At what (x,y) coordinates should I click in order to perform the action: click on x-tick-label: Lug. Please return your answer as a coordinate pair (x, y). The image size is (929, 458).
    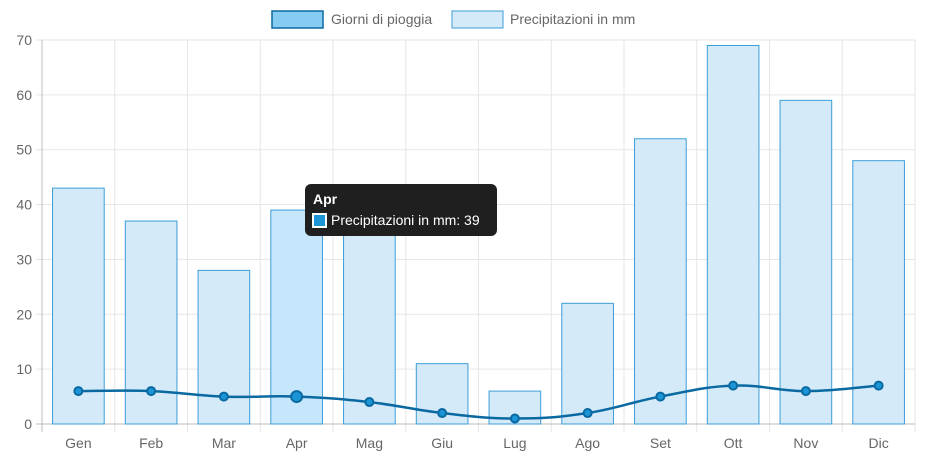
    Looking at the image, I should click on (514, 443).